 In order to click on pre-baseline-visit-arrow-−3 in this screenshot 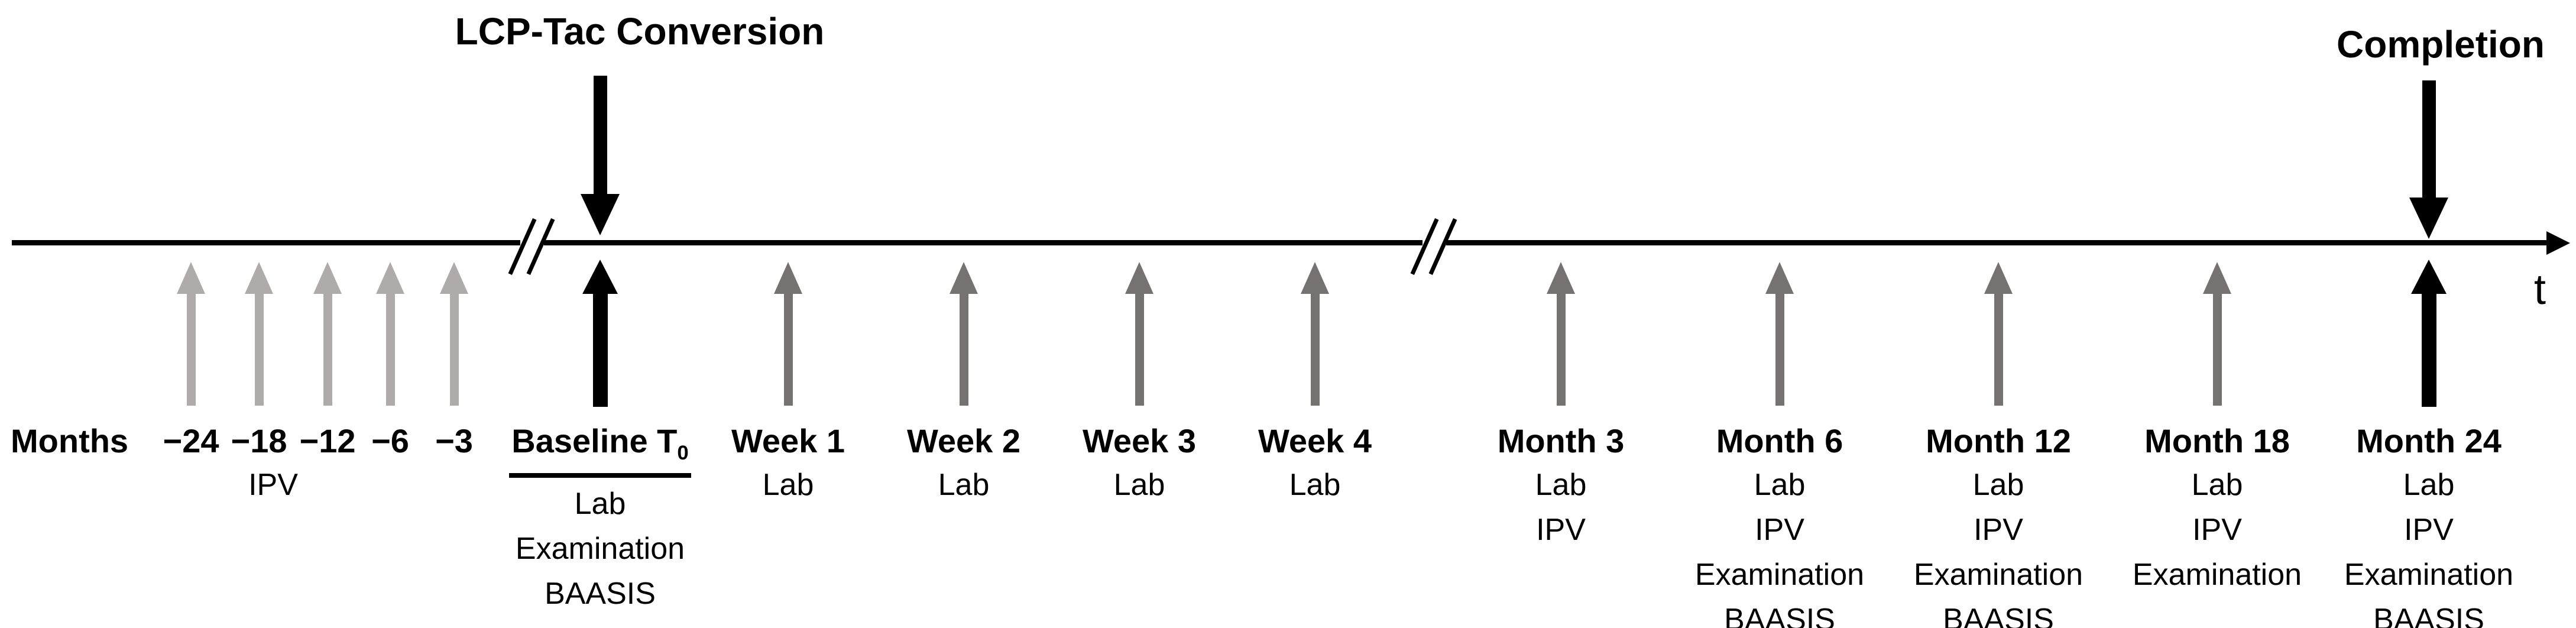, I will do `click(454, 334)`.